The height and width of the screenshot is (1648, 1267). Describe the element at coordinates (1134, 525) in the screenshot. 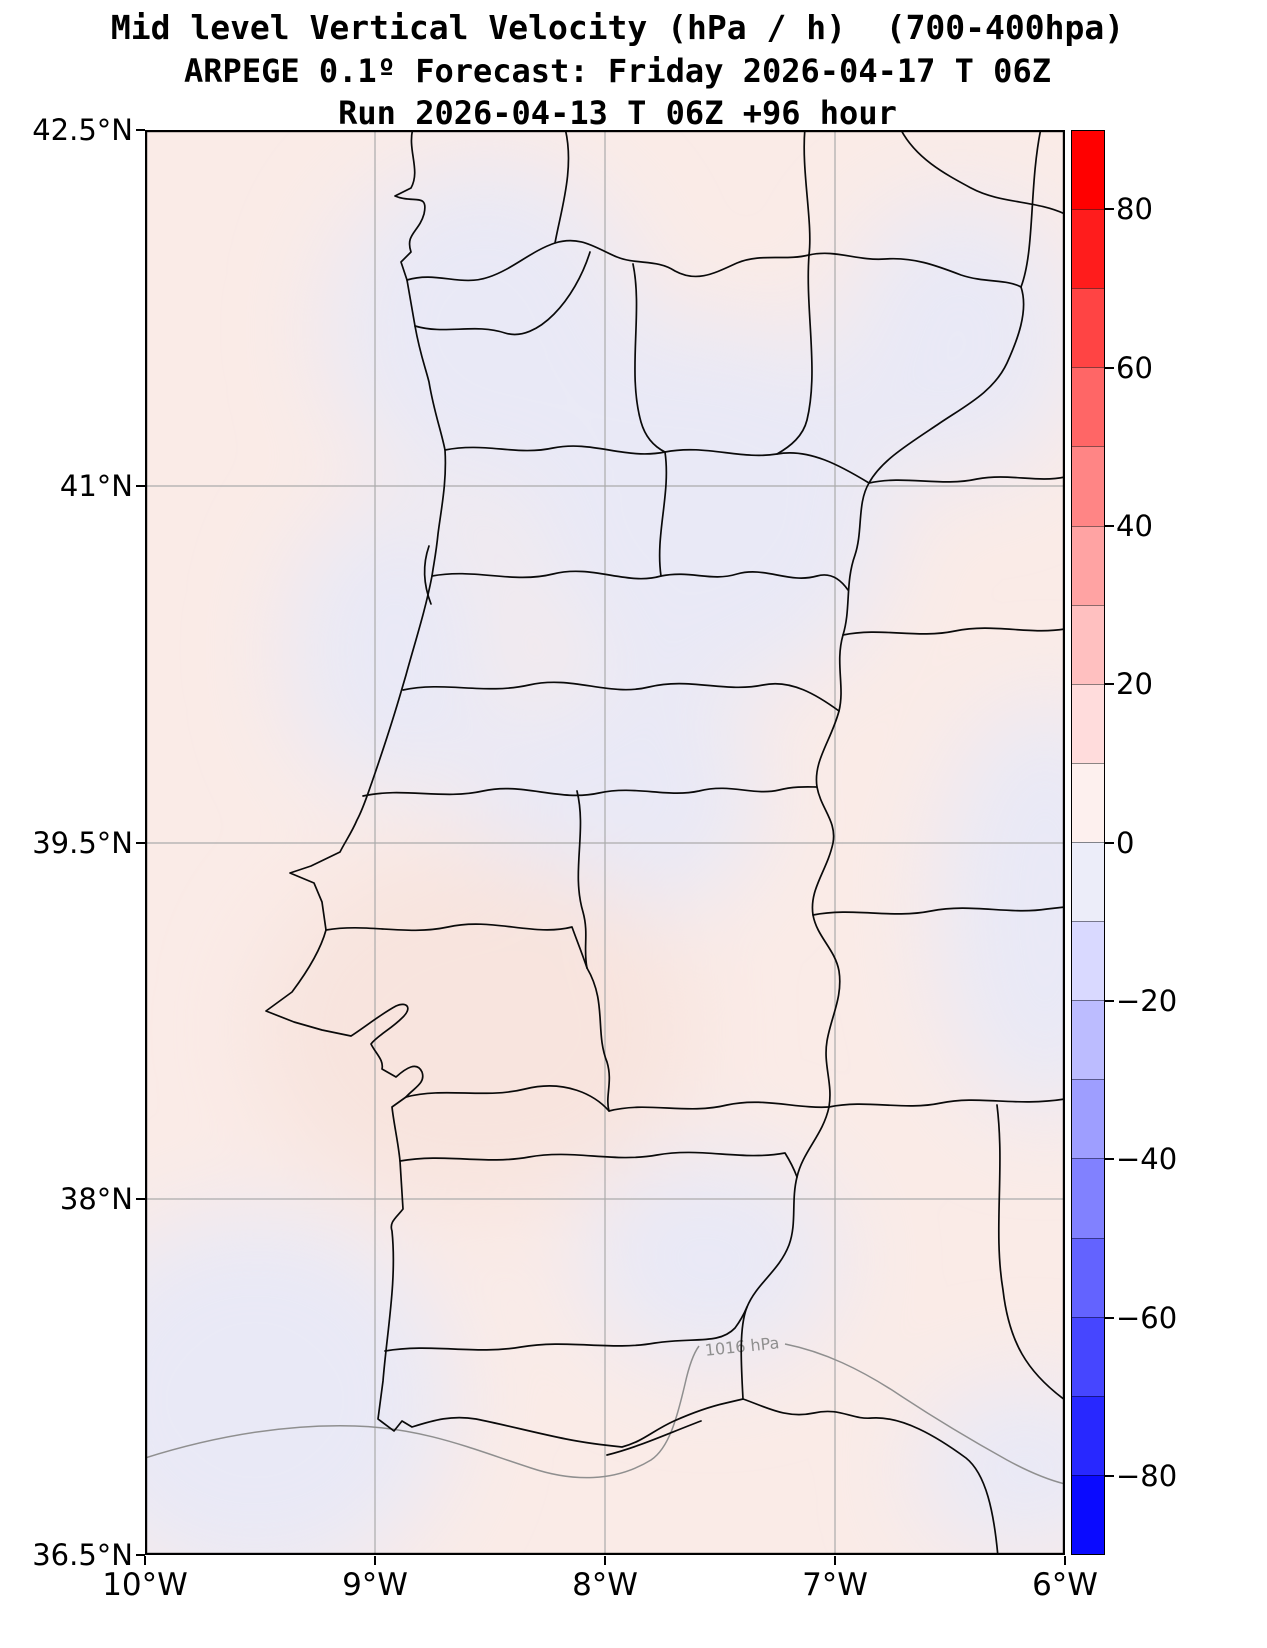

I see `colorbar-tick-label: 40` at that location.